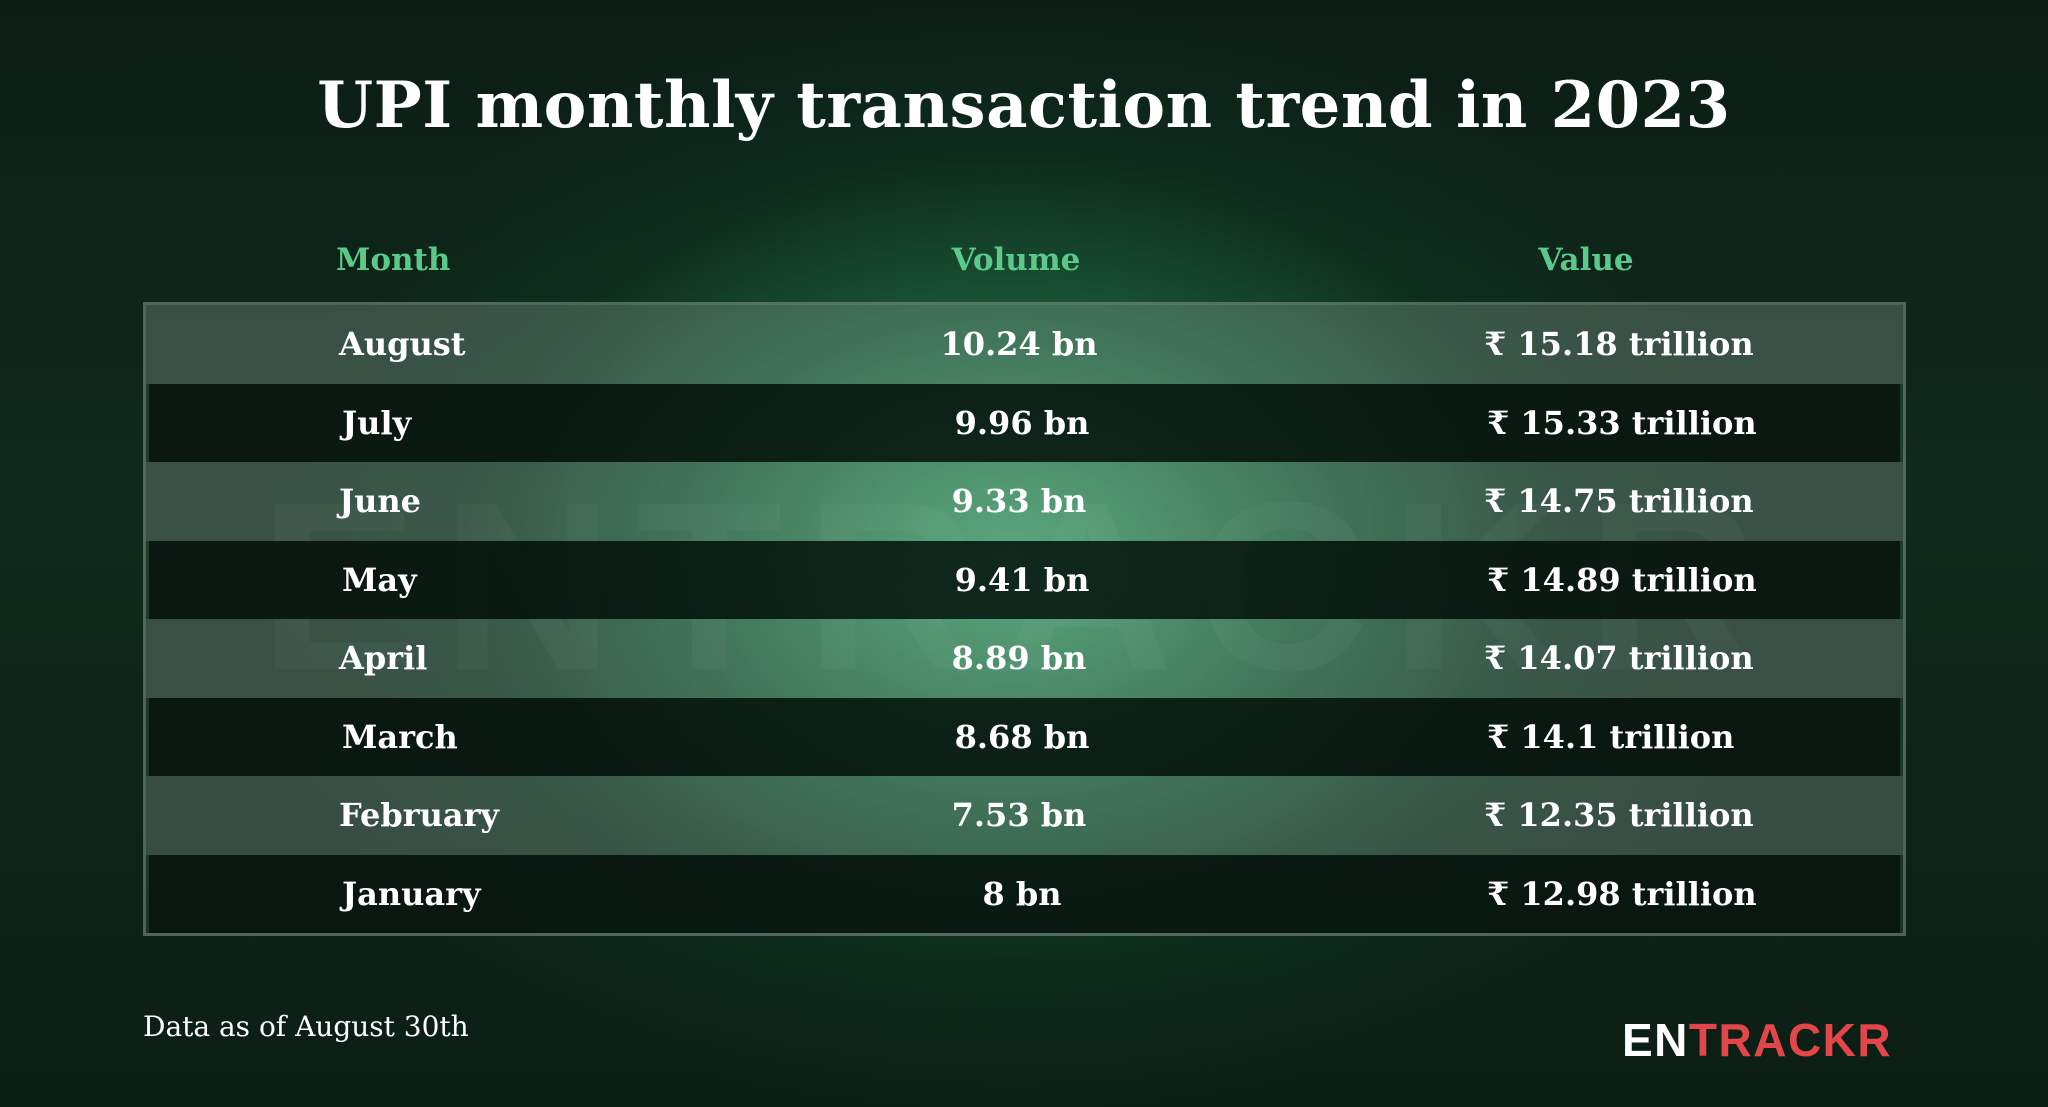 The width and height of the screenshot is (2048, 1107). Describe the element at coordinates (1619, 344) in the screenshot. I see `cell-value: ₹ 15.18 trillion` at that location.